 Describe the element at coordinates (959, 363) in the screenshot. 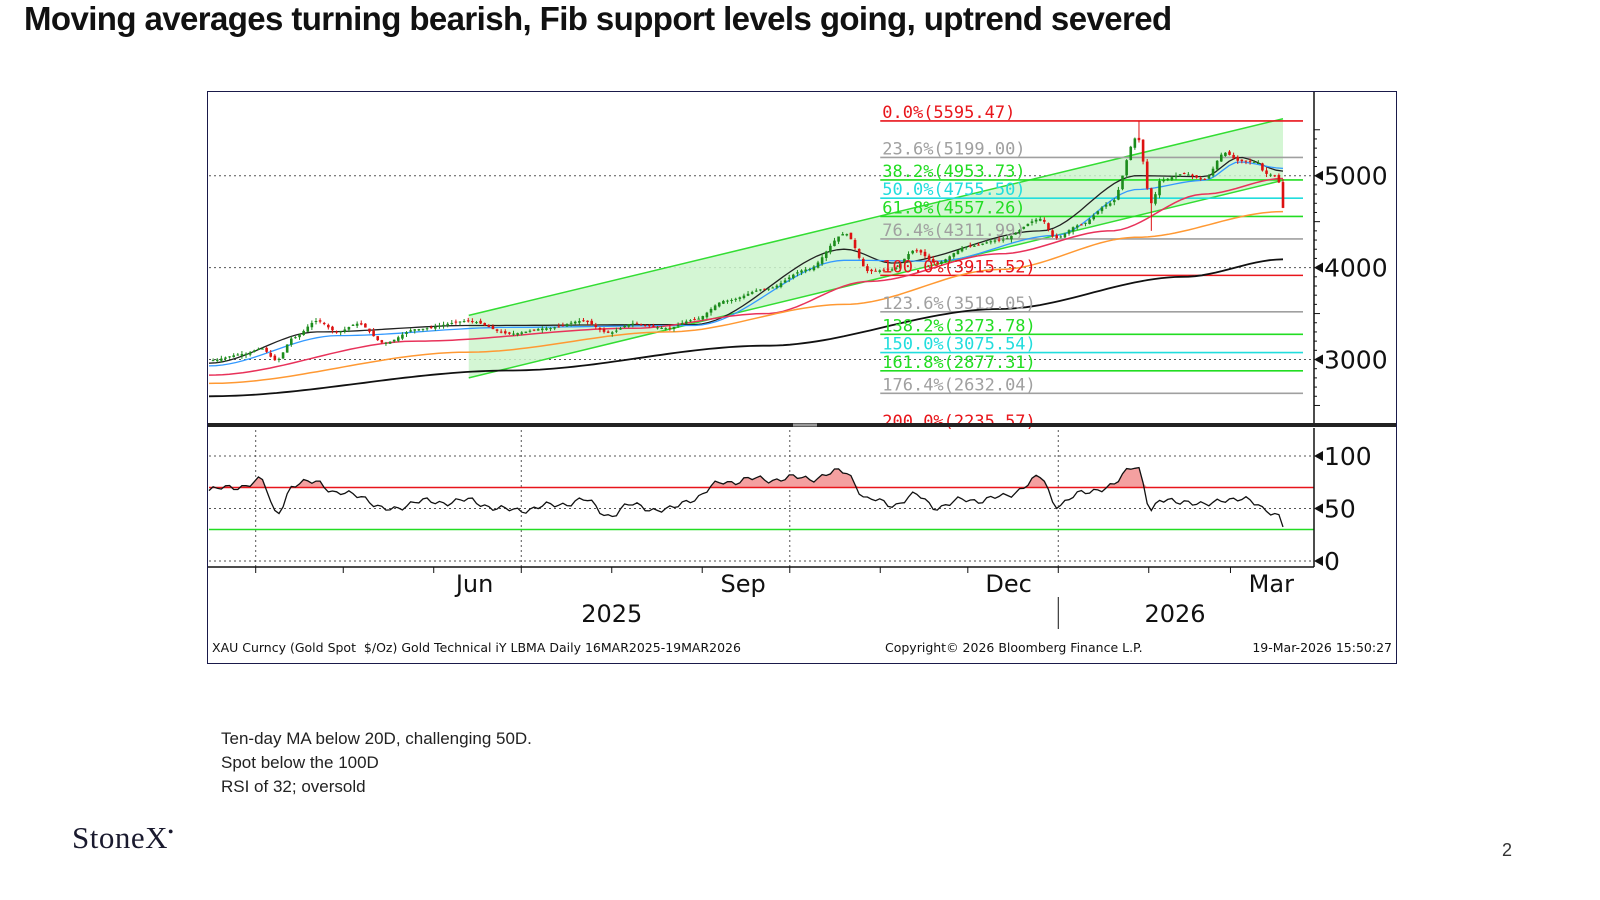

I see `fib-label: 161.8%(2877.31)` at that location.